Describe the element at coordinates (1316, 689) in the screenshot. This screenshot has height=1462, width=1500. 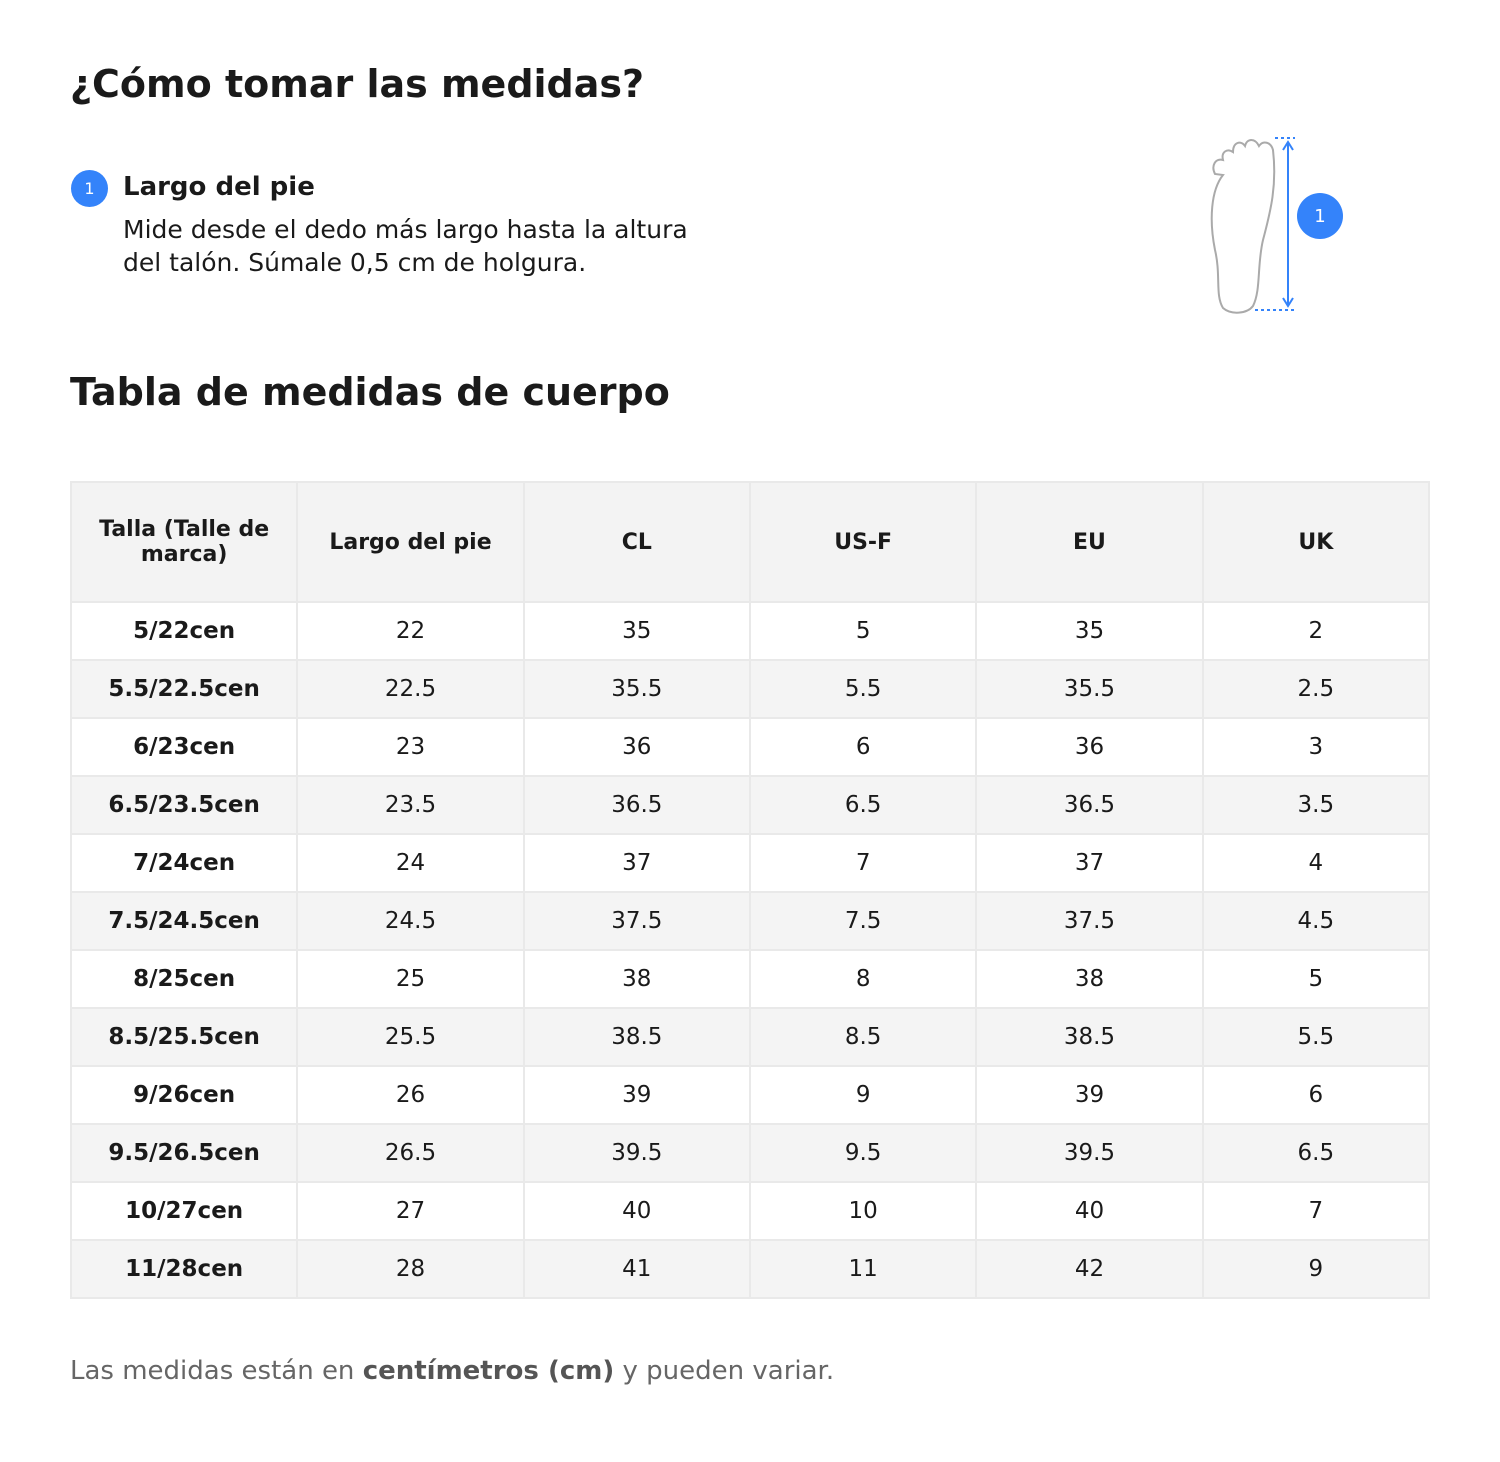
I see `table-cell: 2.5` at that location.